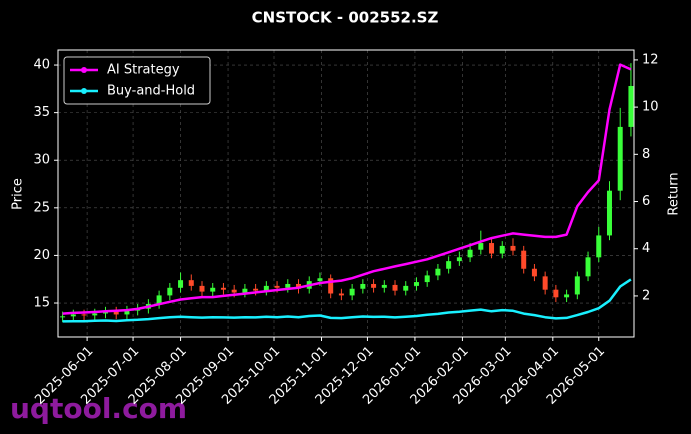 The height and width of the screenshot is (434, 691). I want to click on series-line, so click(347, 300).